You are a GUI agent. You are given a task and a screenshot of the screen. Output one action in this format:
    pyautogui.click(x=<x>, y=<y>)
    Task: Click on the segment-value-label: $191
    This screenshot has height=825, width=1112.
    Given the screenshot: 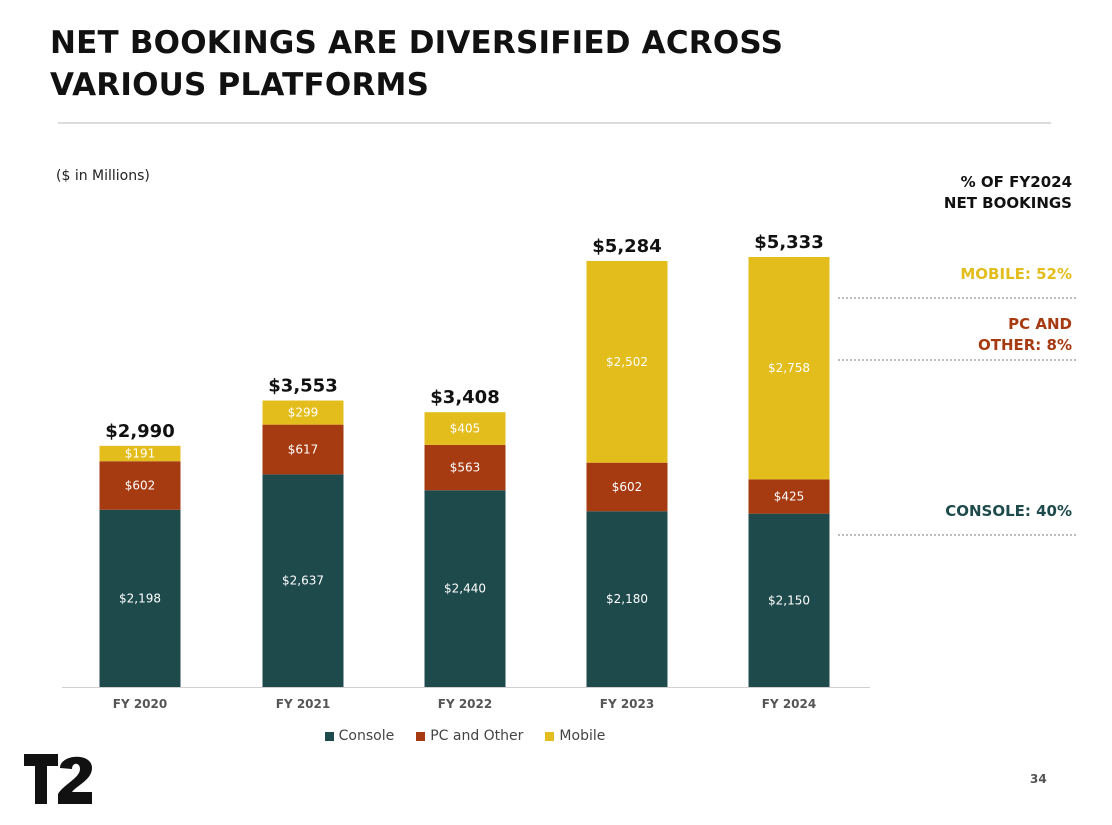 What is the action you would take?
    pyautogui.click(x=140, y=454)
    